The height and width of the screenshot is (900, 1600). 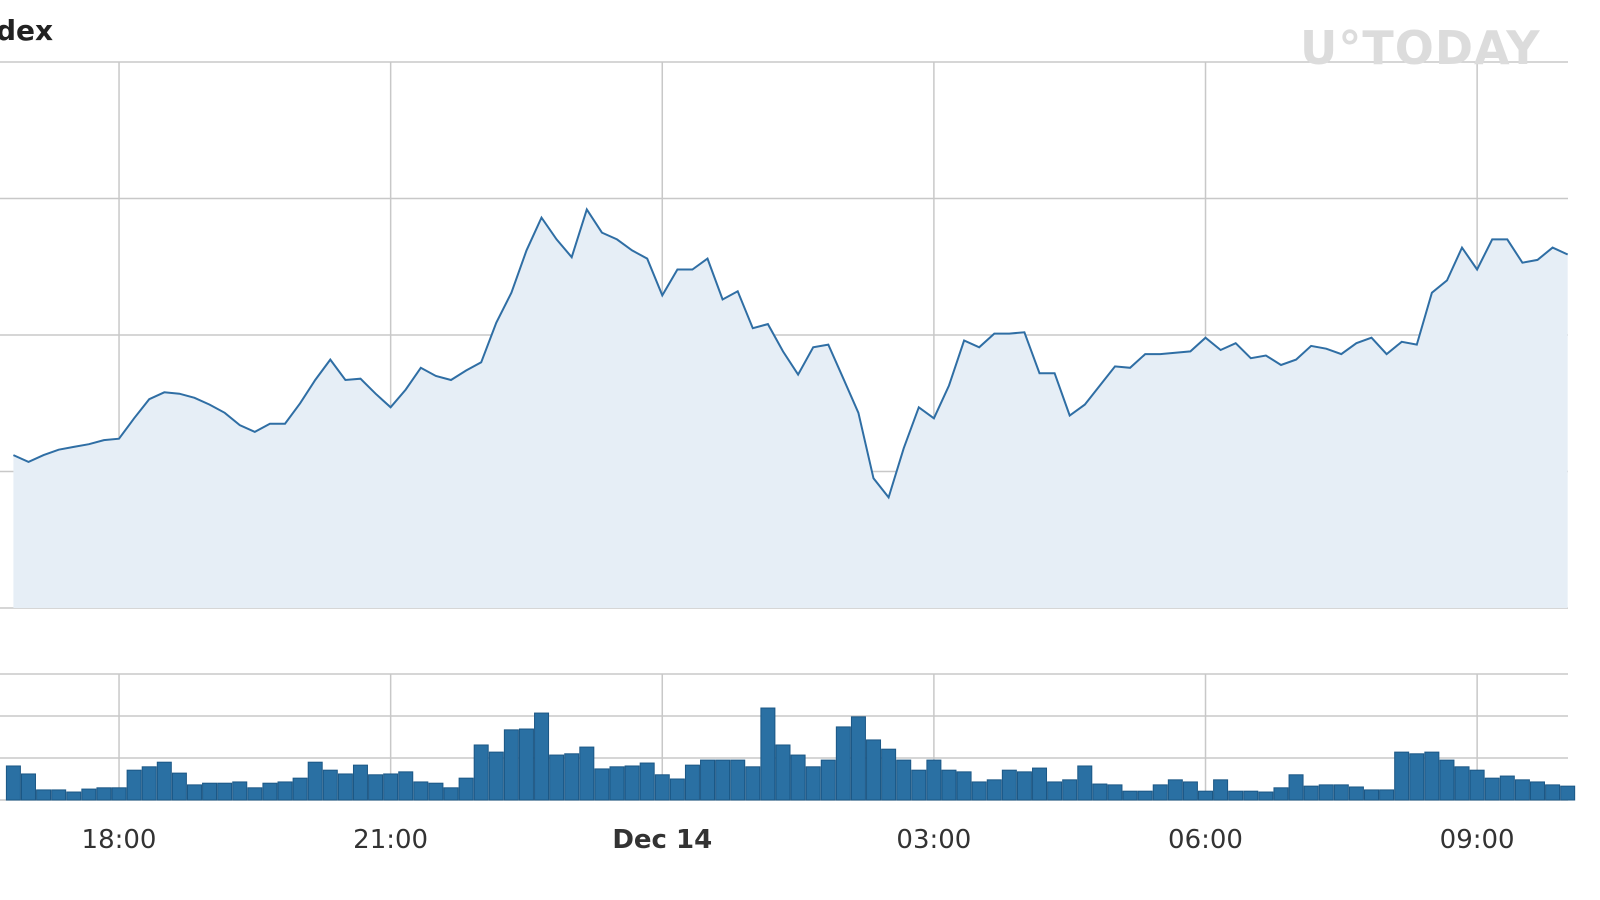 I want to click on x-tick-label: 06:00, so click(x=1205, y=840).